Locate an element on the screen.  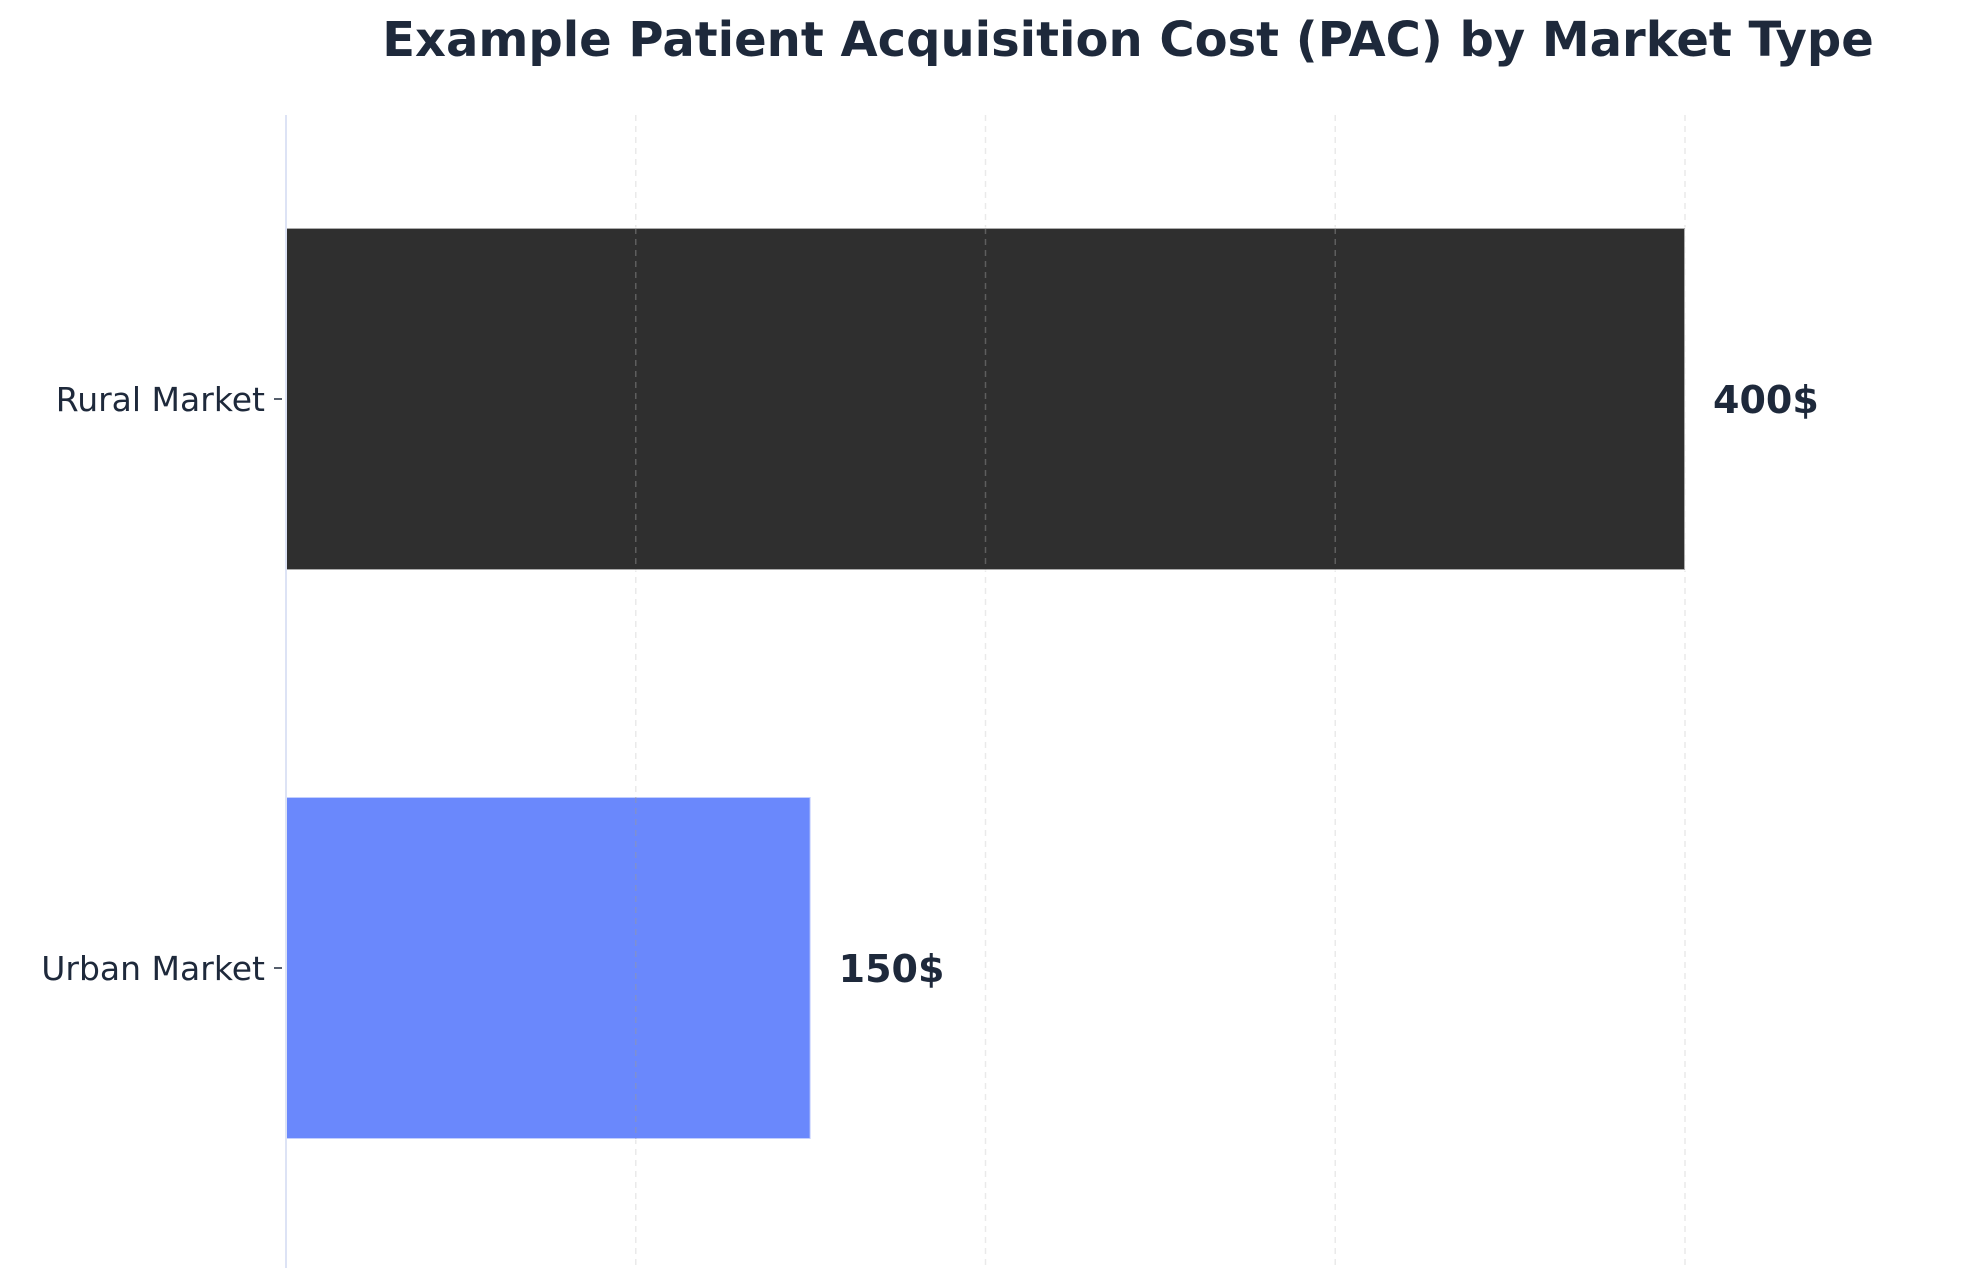
y-tick-label: Urban Market is located at coordinates (153, 968).